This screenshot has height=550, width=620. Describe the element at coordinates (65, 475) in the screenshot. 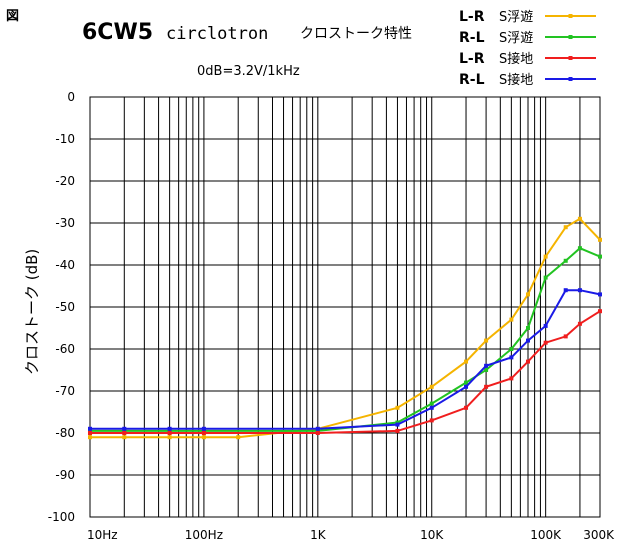

I see `y-tick-label: -90` at that location.